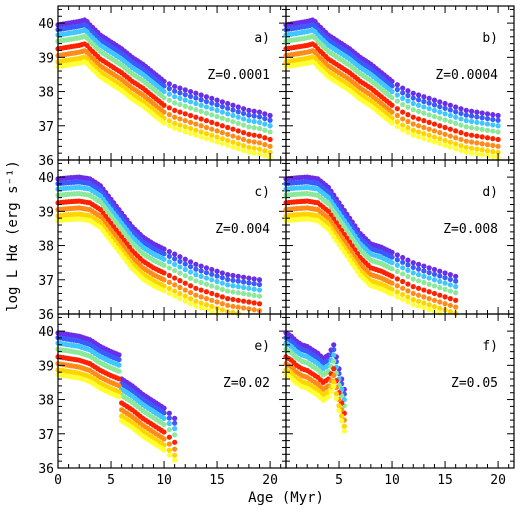 The image size is (520, 518). What do you see at coordinates (399, 237) in the screenshot?
I see `panel-d: d) Z=0.008` at bounding box center [399, 237].